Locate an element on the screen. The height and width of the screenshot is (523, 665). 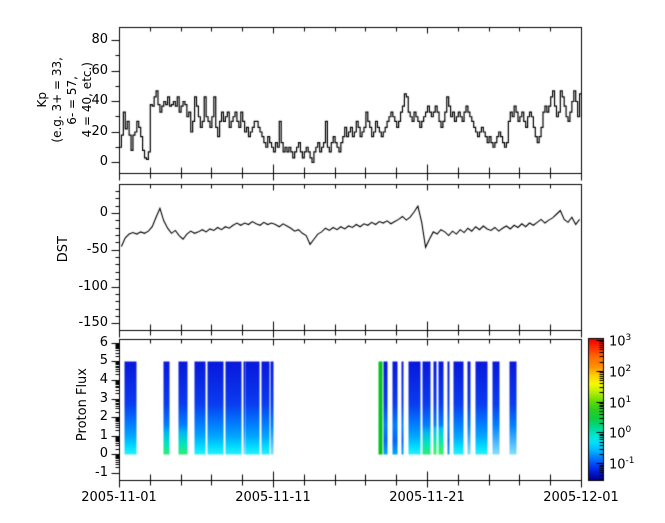
kp-ytick-label: 60 is located at coordinates (99, 70).